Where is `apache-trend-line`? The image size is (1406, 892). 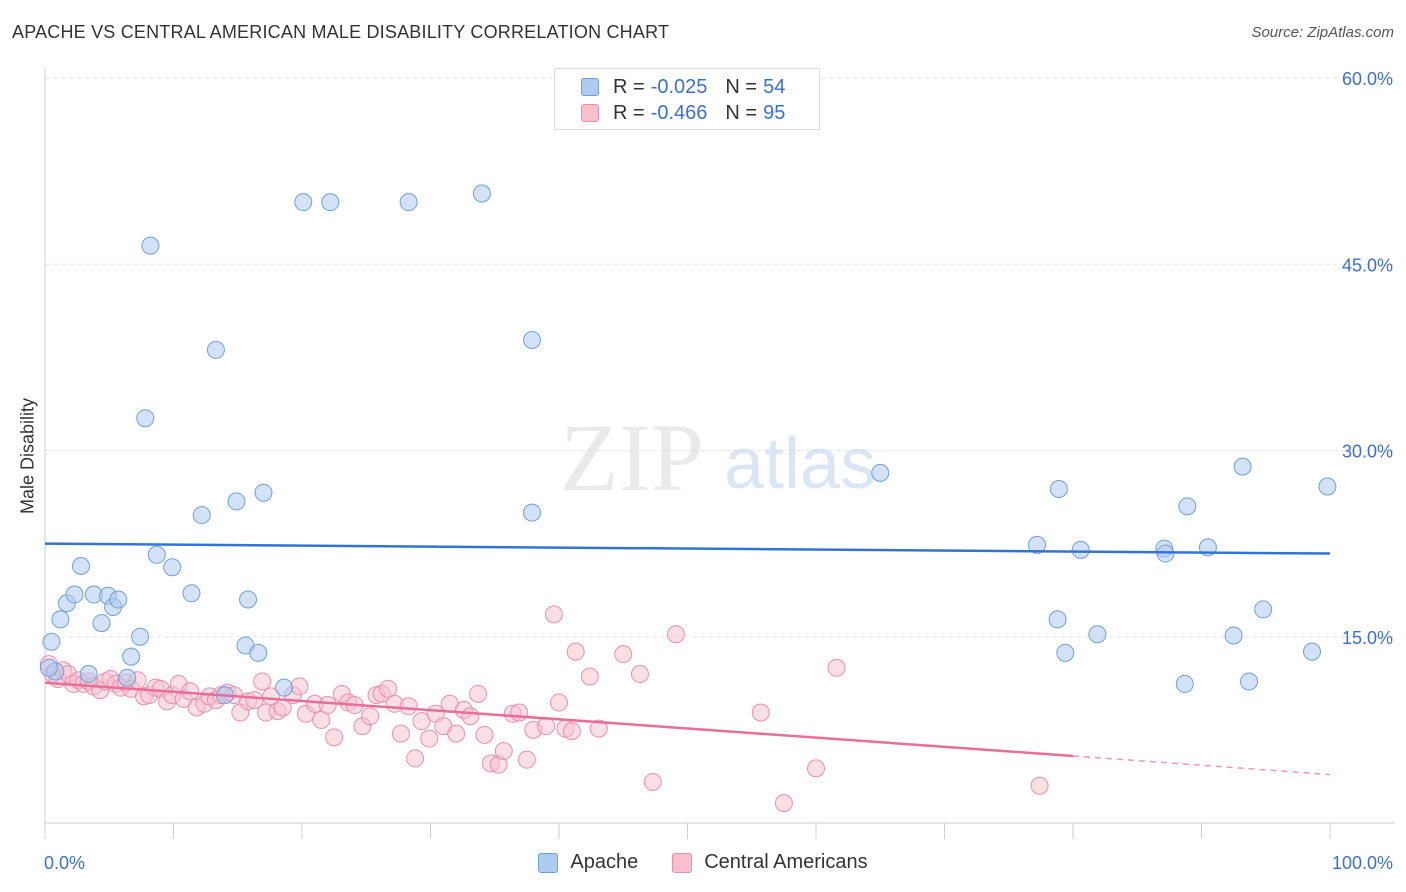
apache-trend-line is located at coordinates (687, 548).